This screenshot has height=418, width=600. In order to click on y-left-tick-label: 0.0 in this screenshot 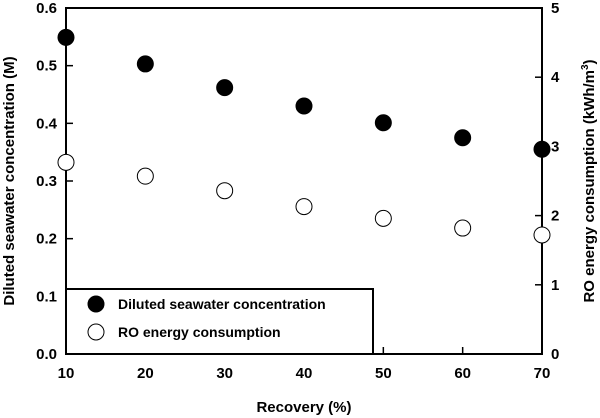, I will do `click(46, 354)`.